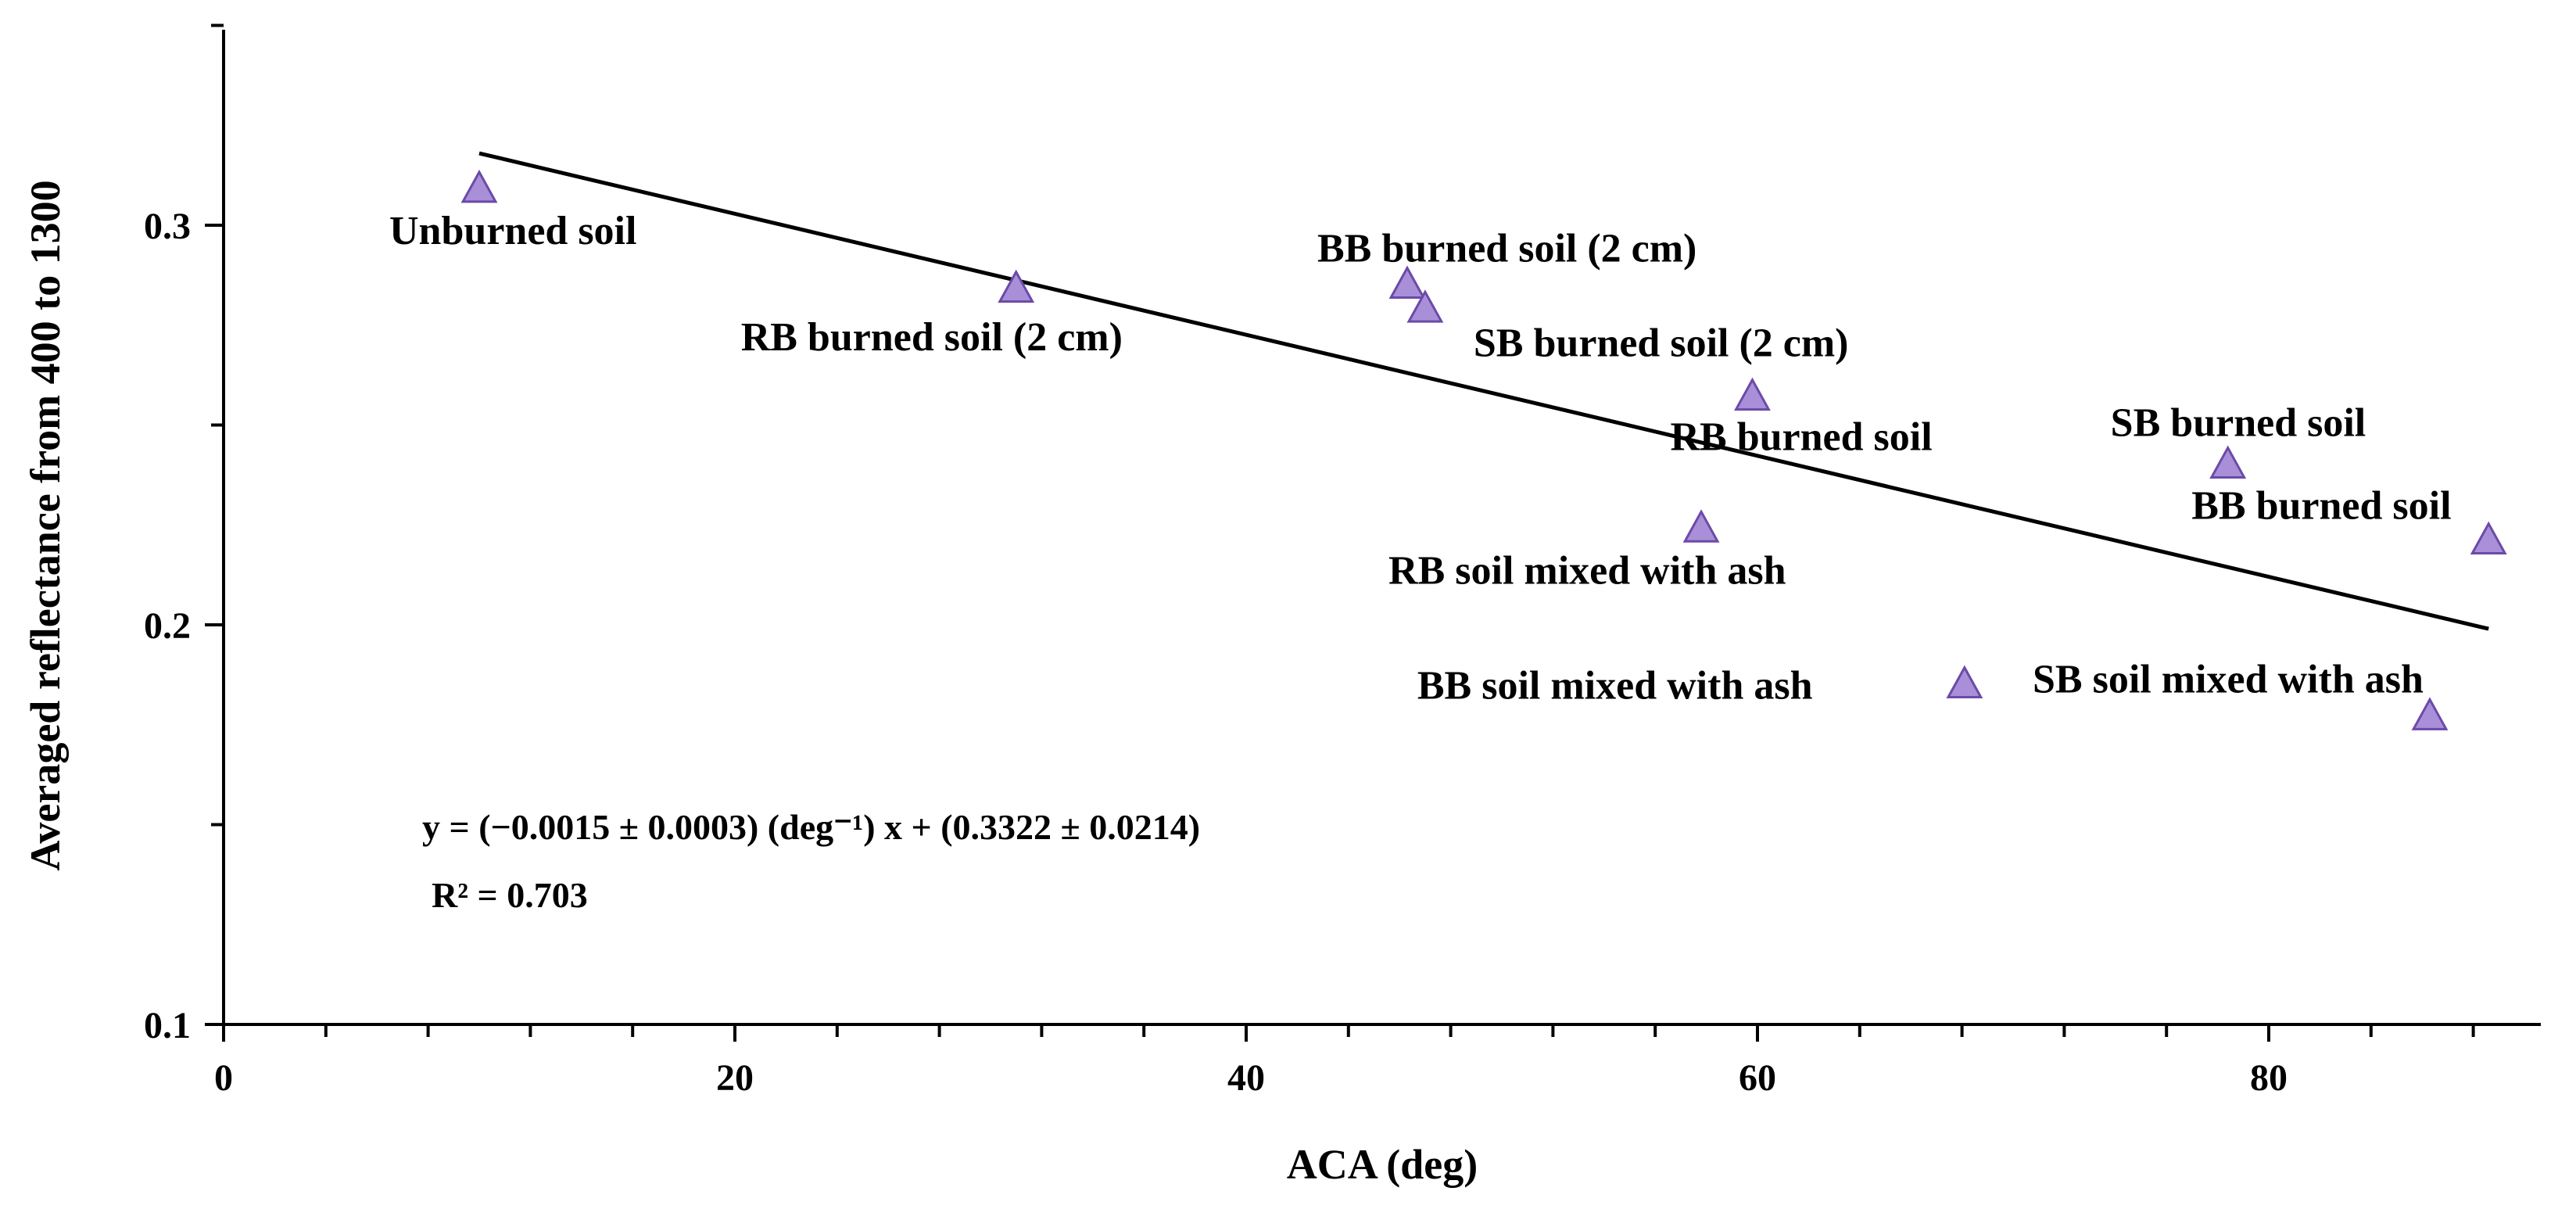  Describe the element at coordinates (167, 1025) in the screenshot. I see `y-tick-label: 0.1` at that location.